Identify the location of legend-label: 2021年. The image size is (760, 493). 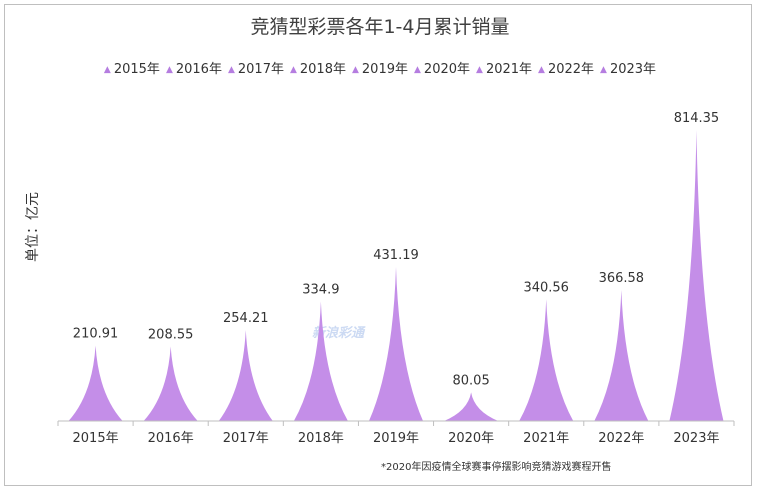
(509, 69).